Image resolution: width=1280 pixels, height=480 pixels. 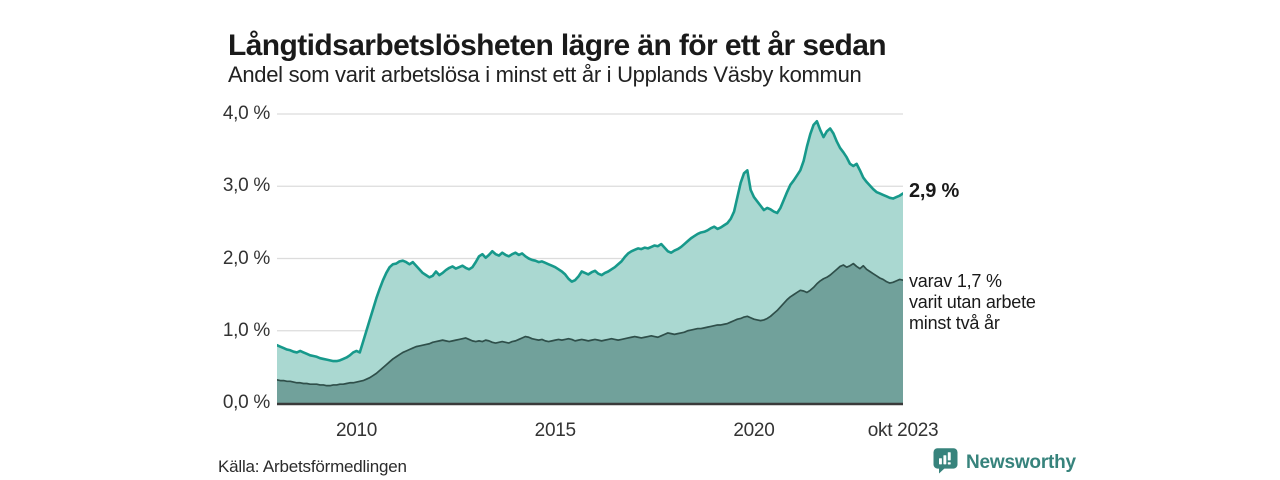 What do you see at coordinates (555, 430) in the screenshot?
I see `x-tick-label: 2015` at bounding box center [555, 430].